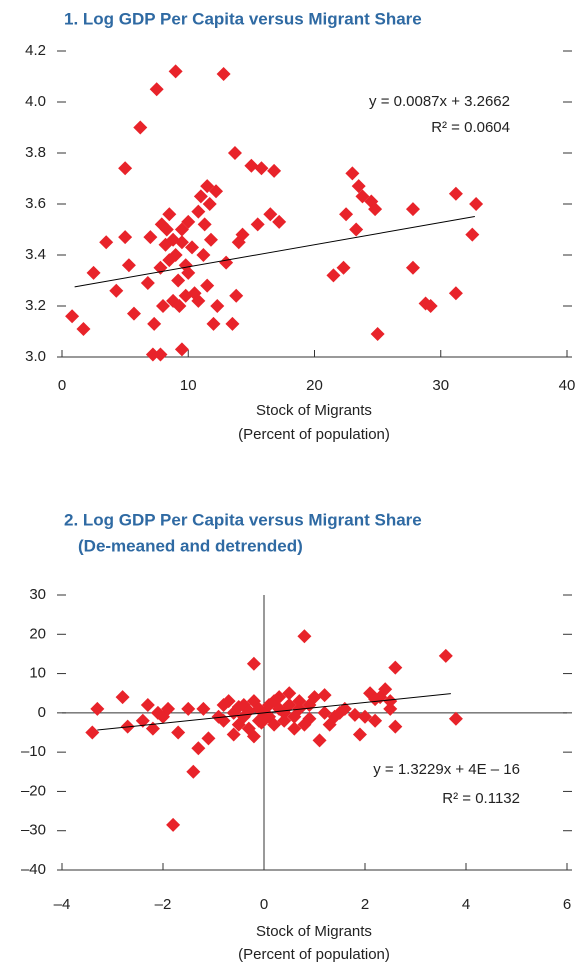  Describe the element at coordinates (37, 594) in the screenshot. I see `y-tick-label: 30` at that location.